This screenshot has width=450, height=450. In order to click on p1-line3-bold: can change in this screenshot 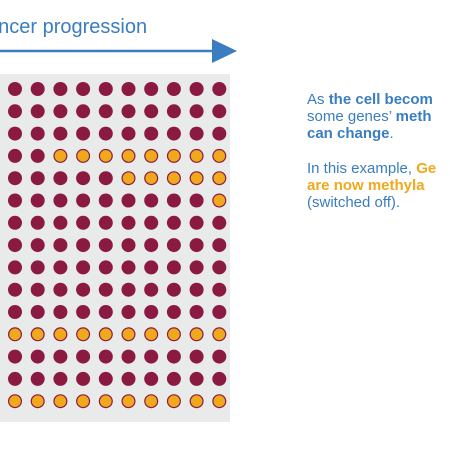, I will do `click(348, 133)`.